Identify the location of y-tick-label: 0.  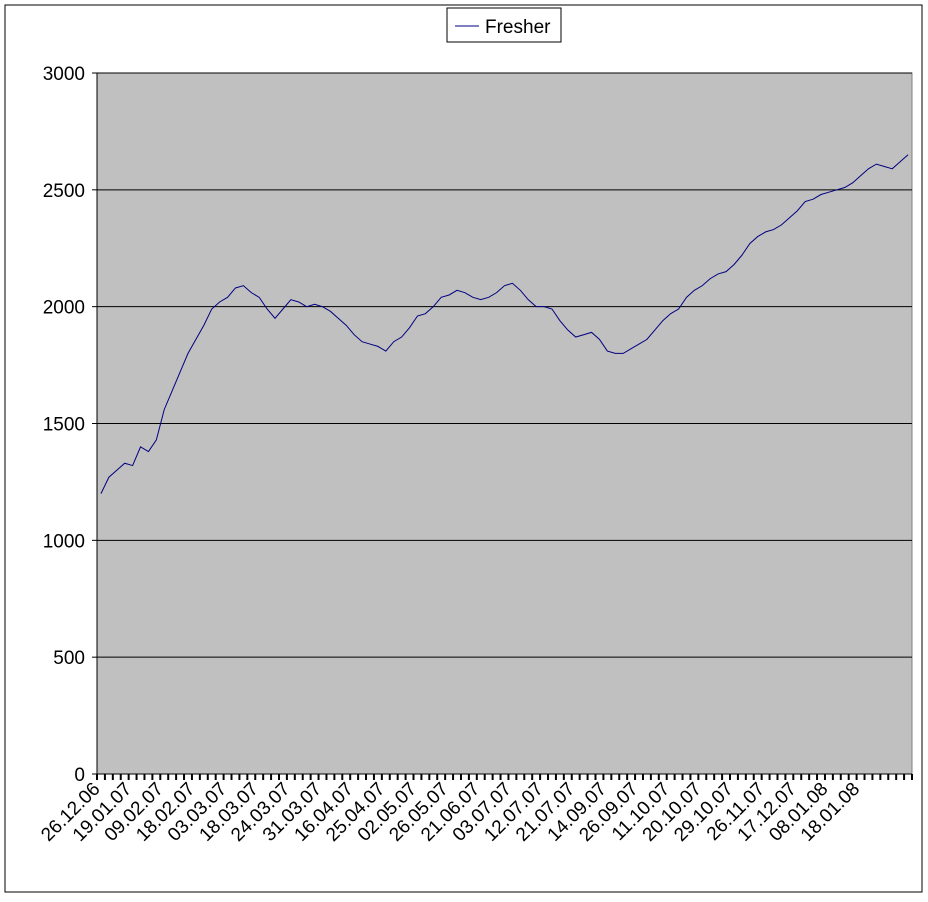
(79, 775).